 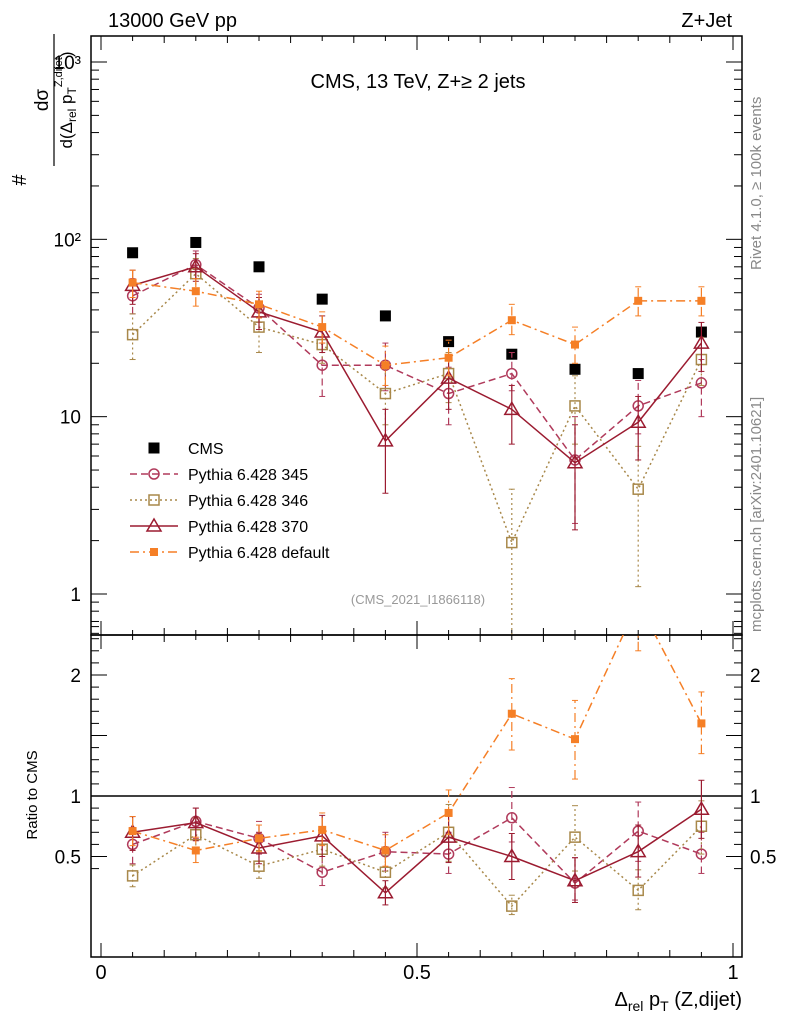 What do you see at coordinates (248, 527) in the screenshot?
I see `legend-label: Pythia 6.428 370` at bounding box center [248, 527].